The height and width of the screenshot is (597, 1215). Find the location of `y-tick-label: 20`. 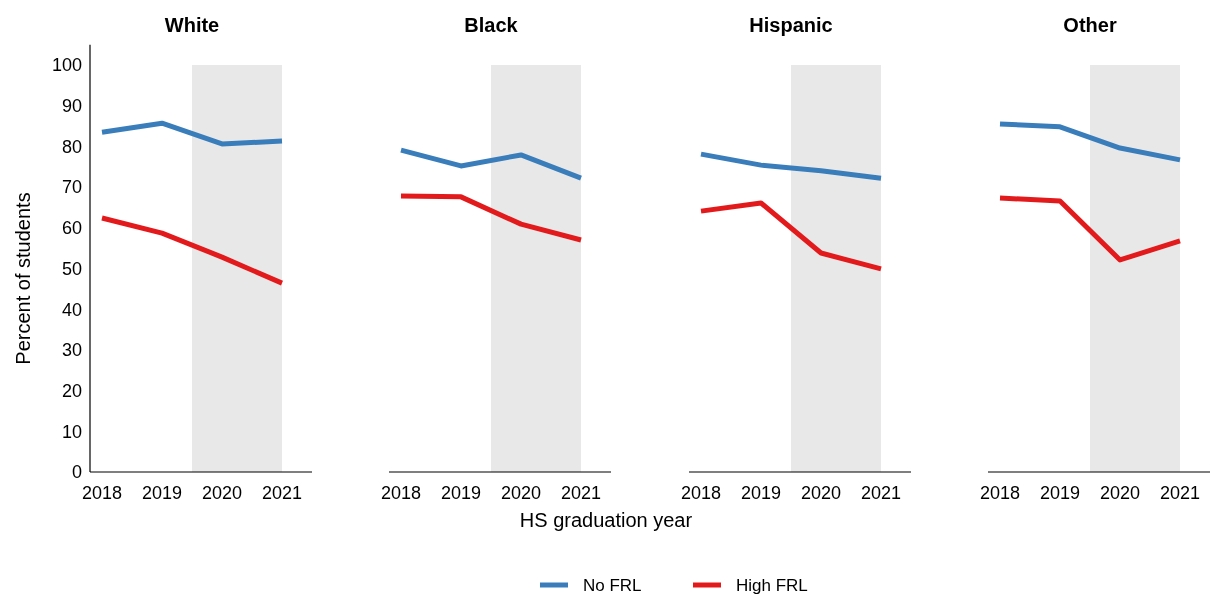

y-tick-label: 20 is located at coordinates (71, 390).